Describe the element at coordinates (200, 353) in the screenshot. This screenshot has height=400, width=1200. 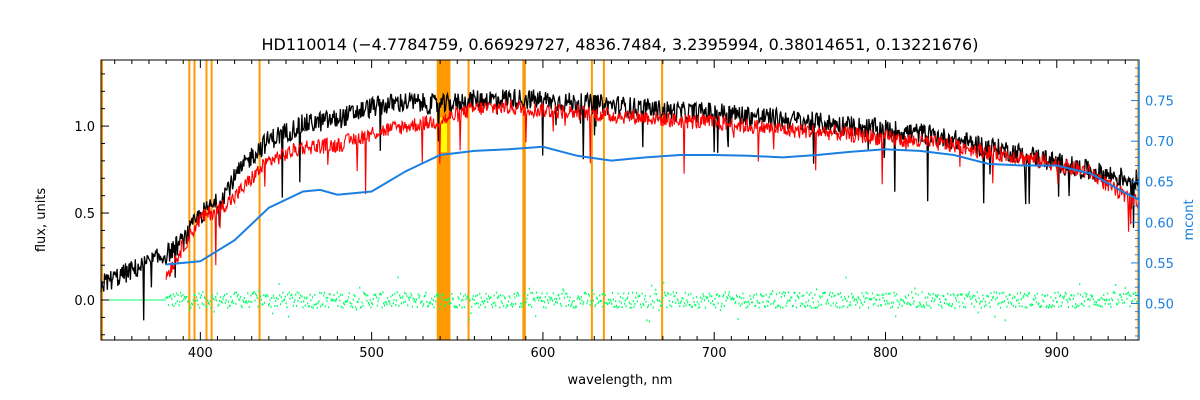
I see `x-tick-label: 400` at that location.